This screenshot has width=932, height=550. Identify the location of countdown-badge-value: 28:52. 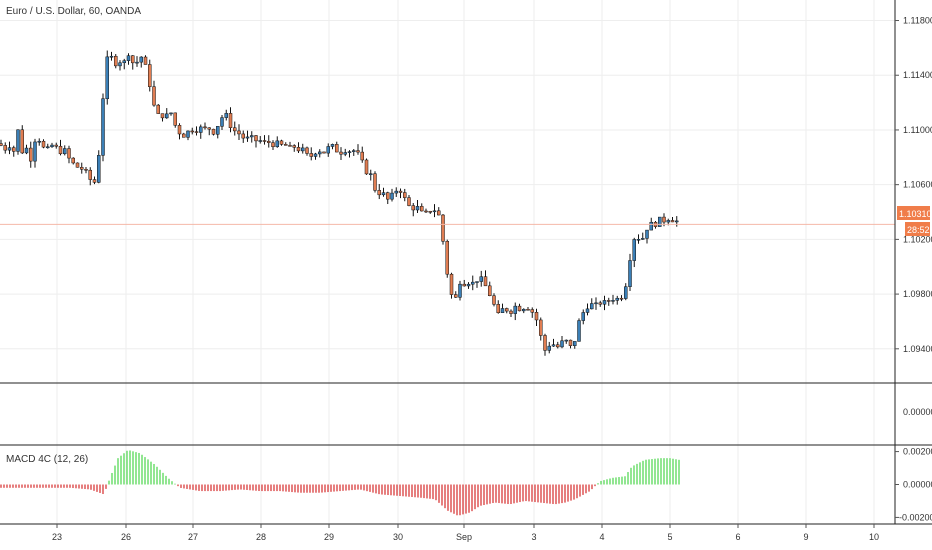
(918, 230).